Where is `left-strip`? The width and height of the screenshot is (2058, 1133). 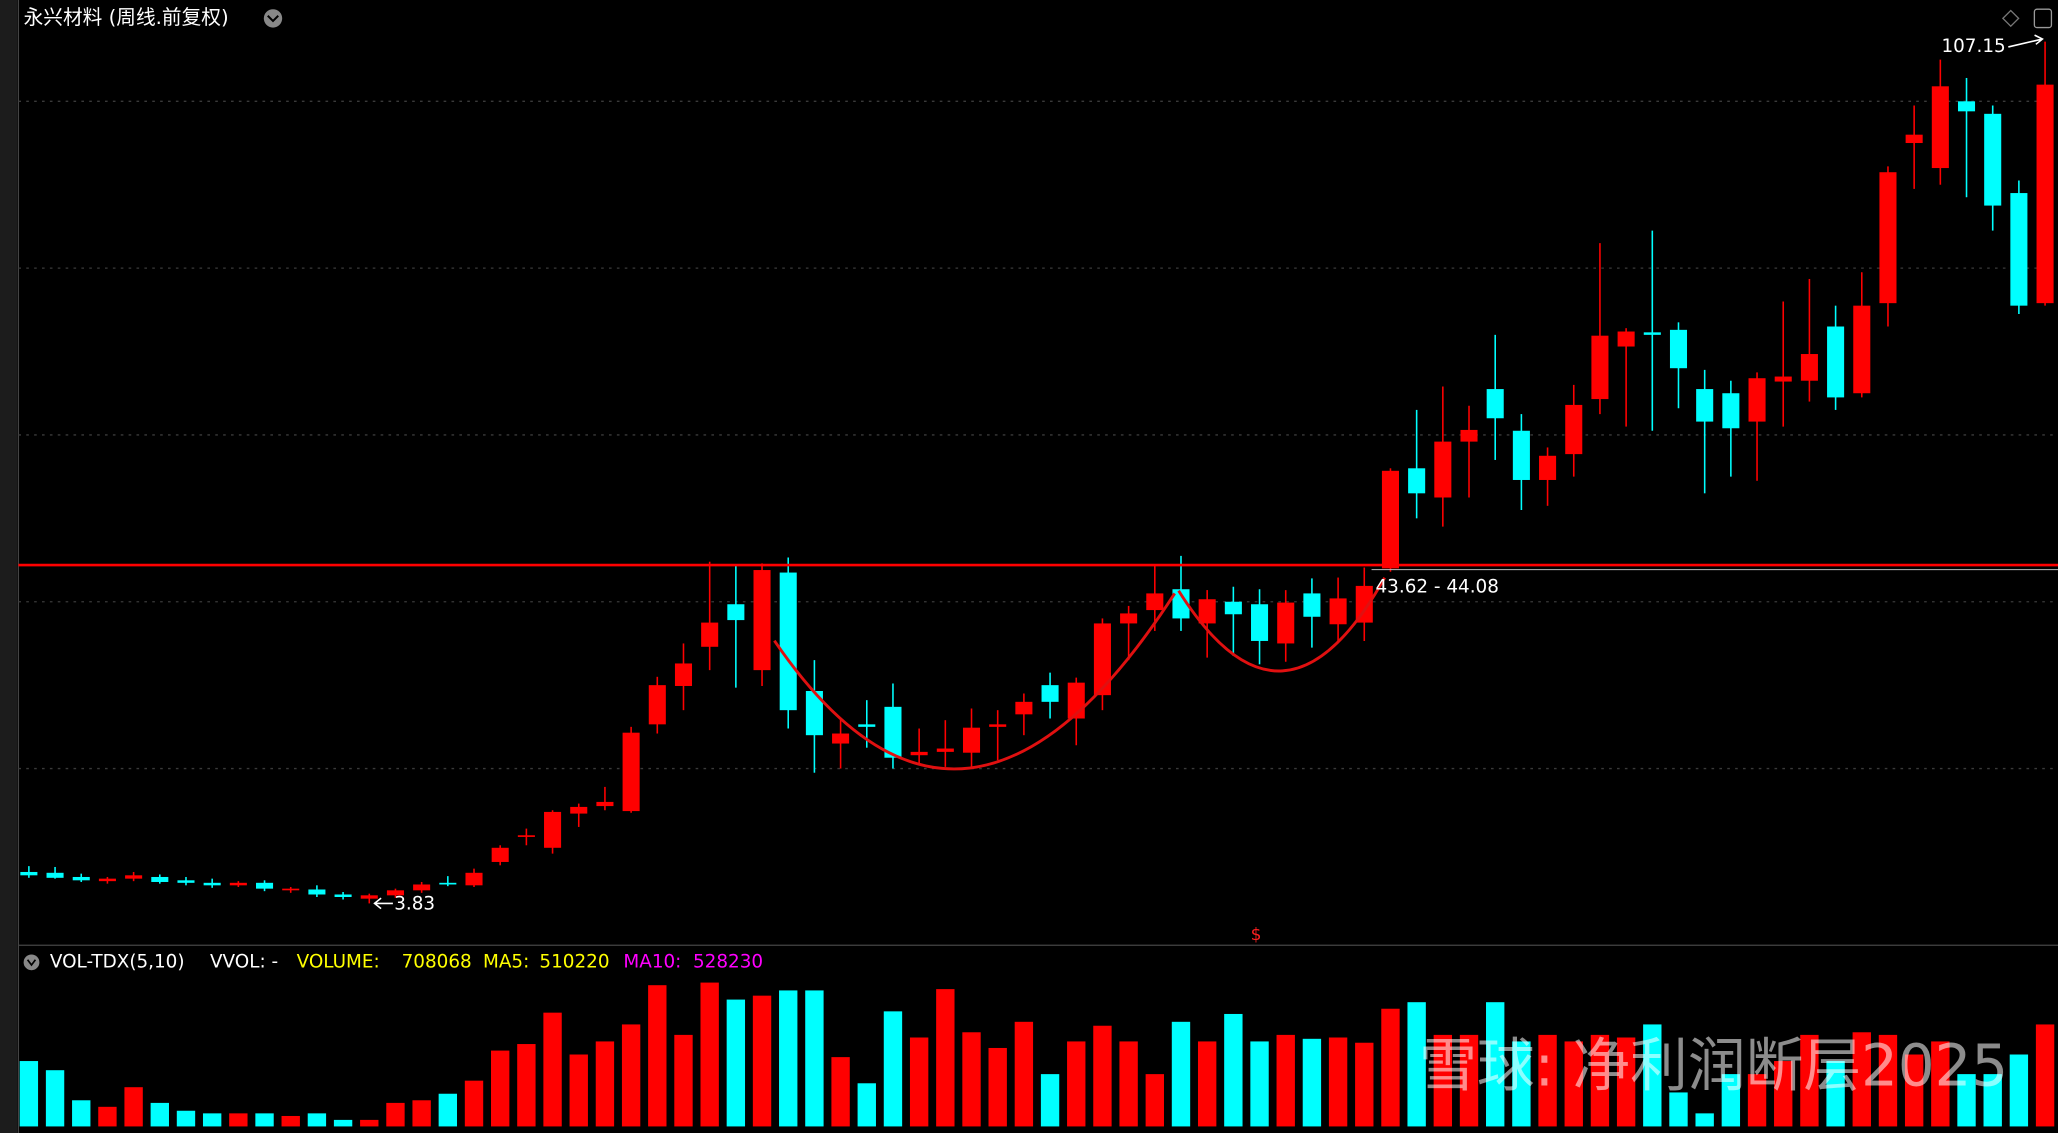
left-strip is located at coordinates (9, 566).